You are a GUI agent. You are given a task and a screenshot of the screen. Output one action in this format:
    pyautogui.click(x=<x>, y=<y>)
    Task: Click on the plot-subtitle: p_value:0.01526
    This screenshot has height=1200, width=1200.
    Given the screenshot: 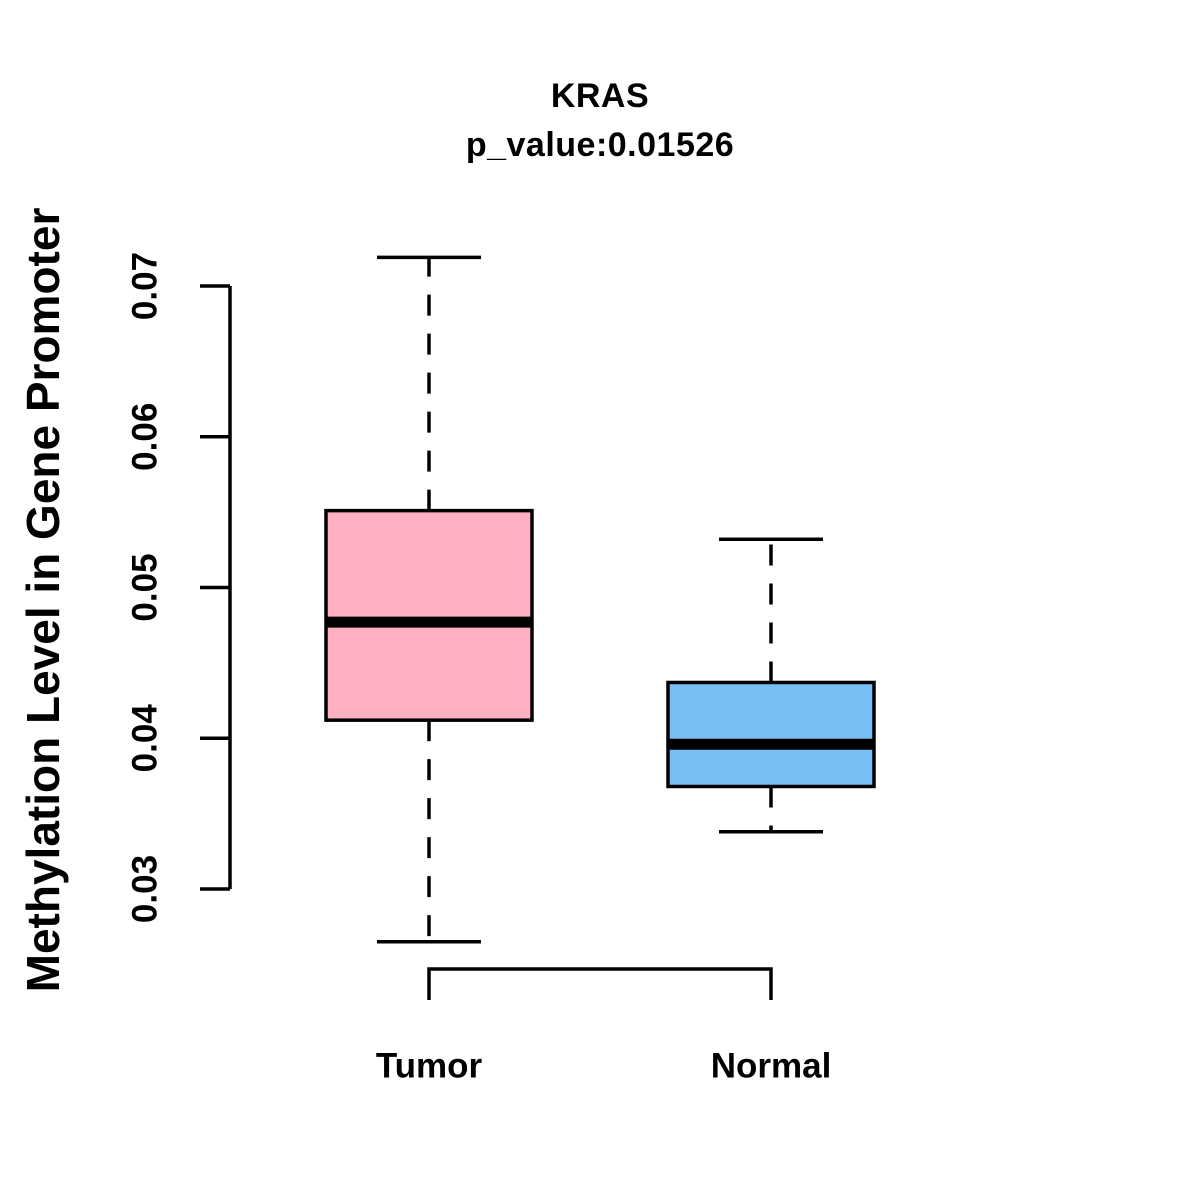 What is the action you would take?
    pyautogui.click(x=600, y=145)
    